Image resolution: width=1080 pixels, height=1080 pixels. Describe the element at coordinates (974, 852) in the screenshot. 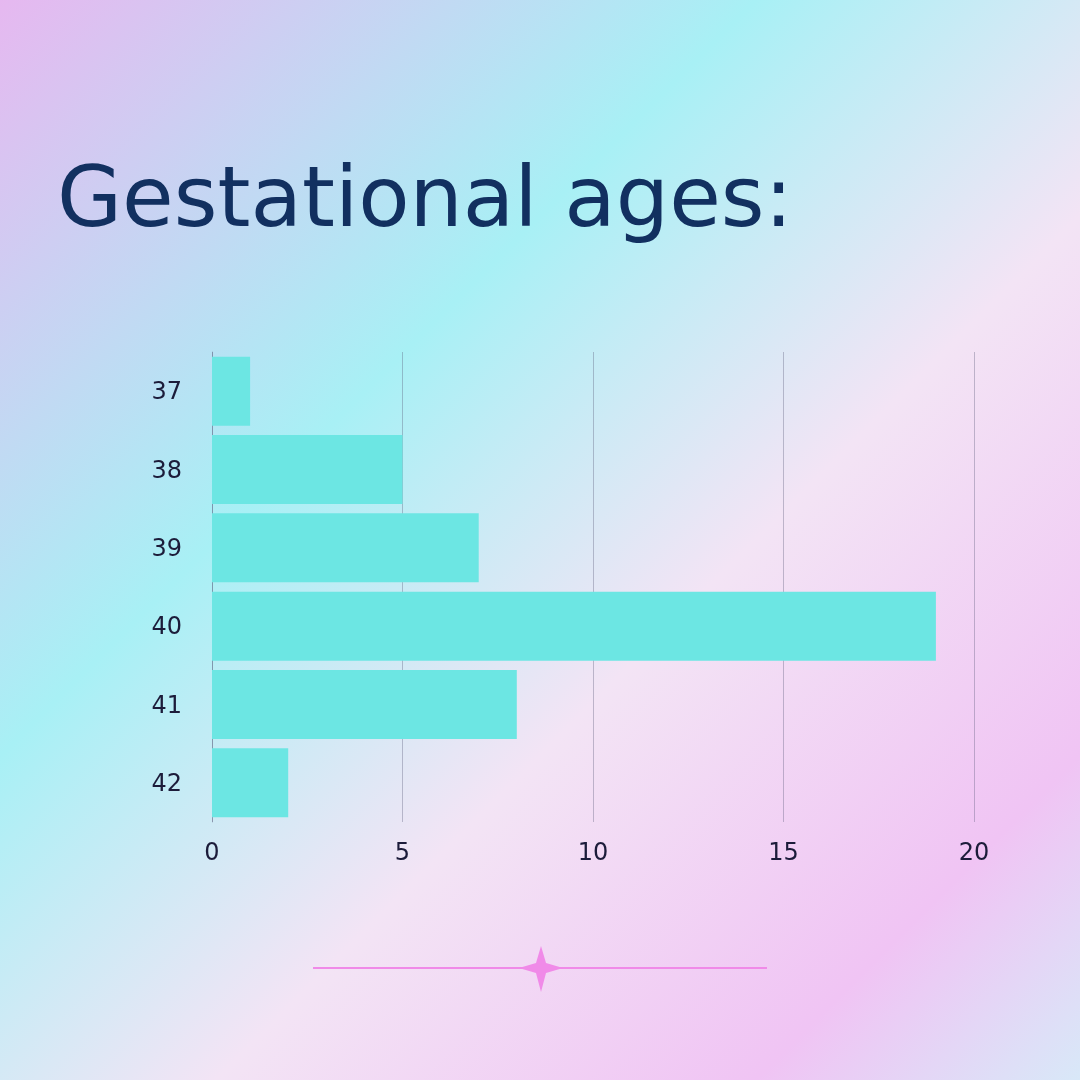

I see `x-tick-label: 20` at that location.